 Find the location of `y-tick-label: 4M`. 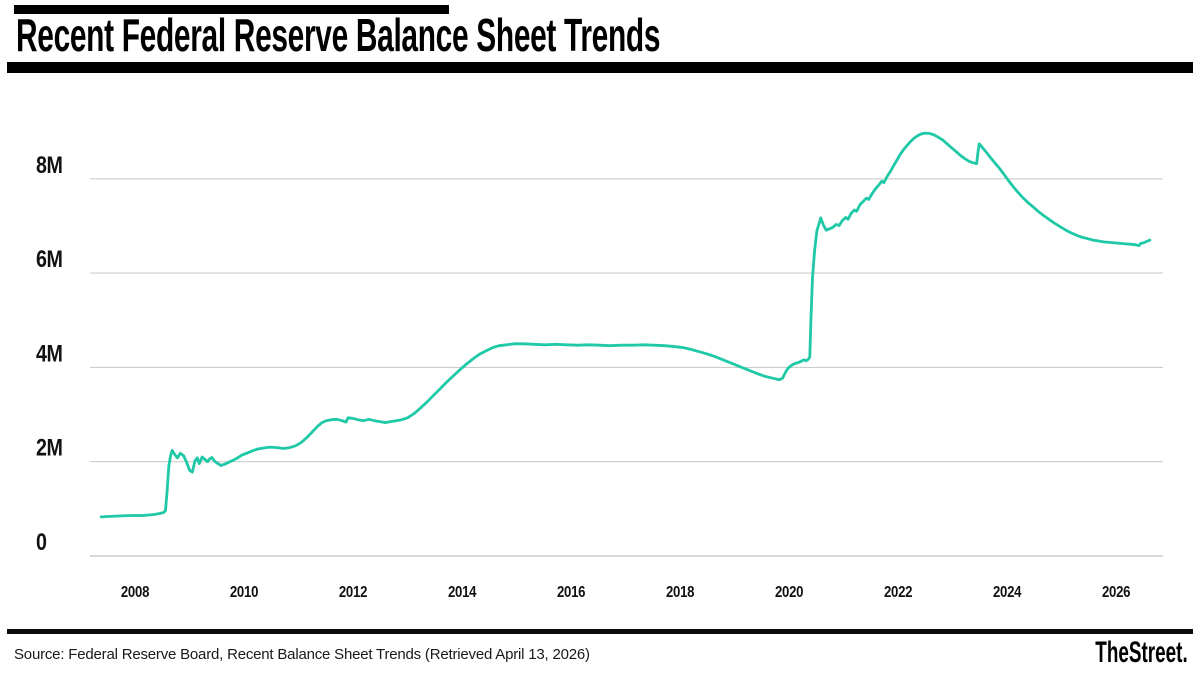

y-tick-label: 4M is located at coordinates (49, 353).